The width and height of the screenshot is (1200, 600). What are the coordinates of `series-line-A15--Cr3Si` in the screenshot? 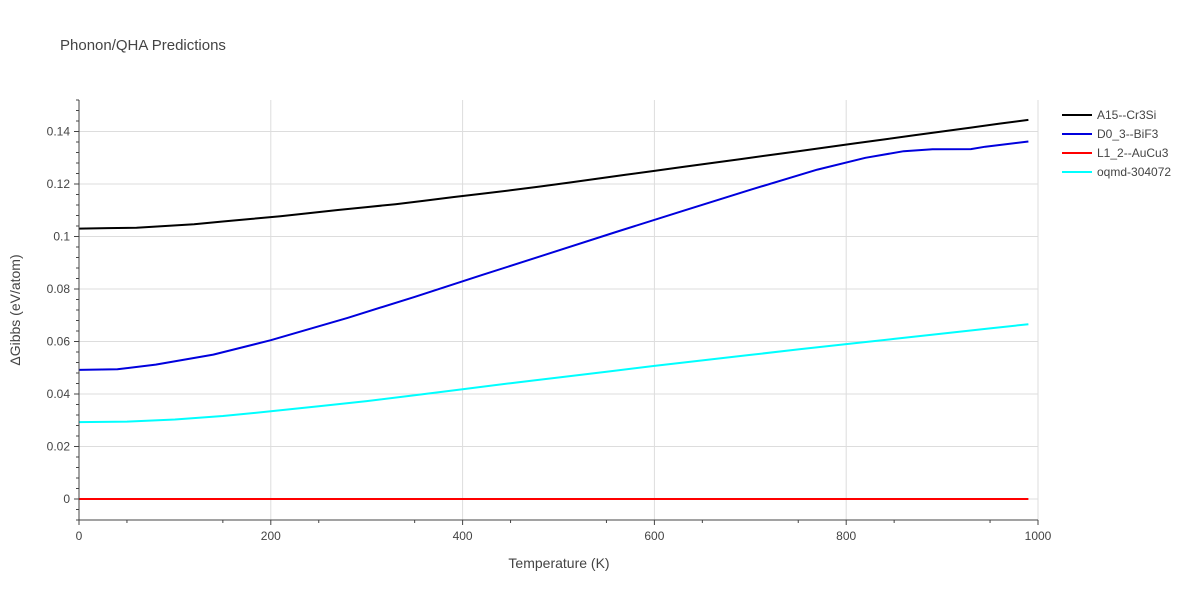 It's located at (553, 174).